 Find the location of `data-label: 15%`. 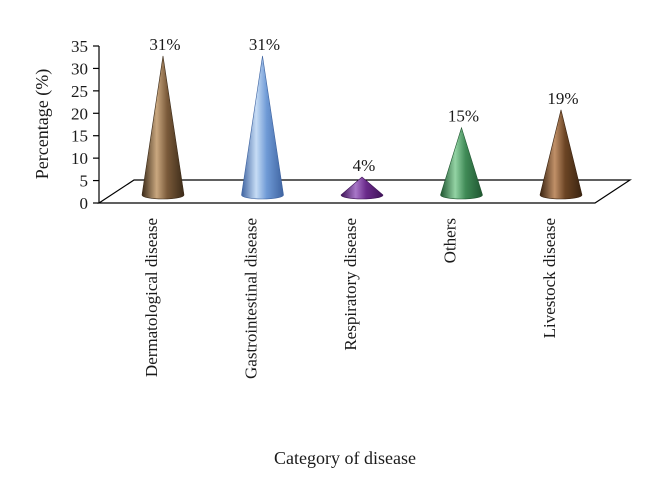

data-label: 15% is located at coordinates (463, 116).